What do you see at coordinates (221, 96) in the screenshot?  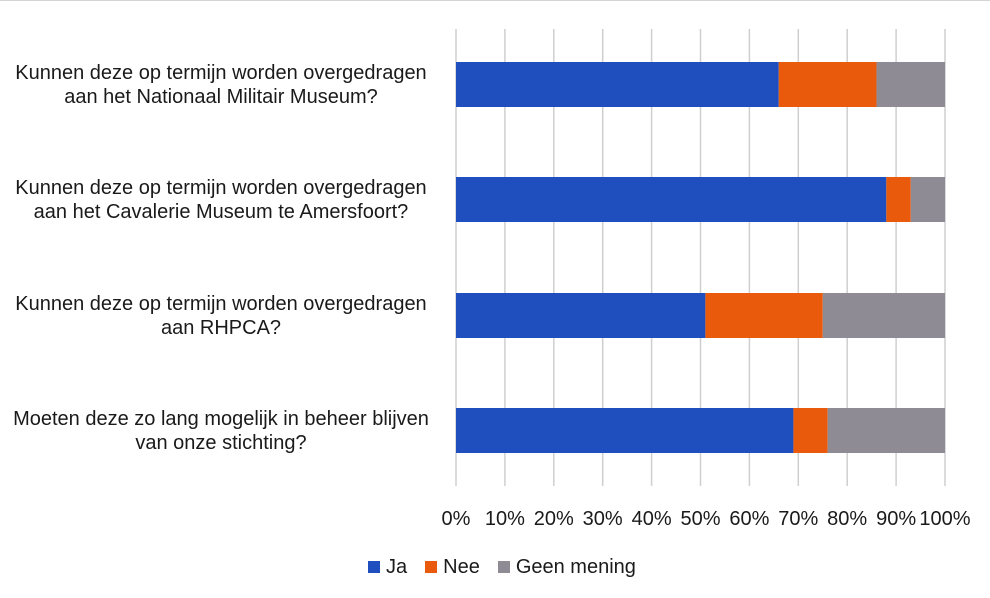 I see `category-label-line: aan het Nationaal Militair Museum?` at bounding box center [221, 96].